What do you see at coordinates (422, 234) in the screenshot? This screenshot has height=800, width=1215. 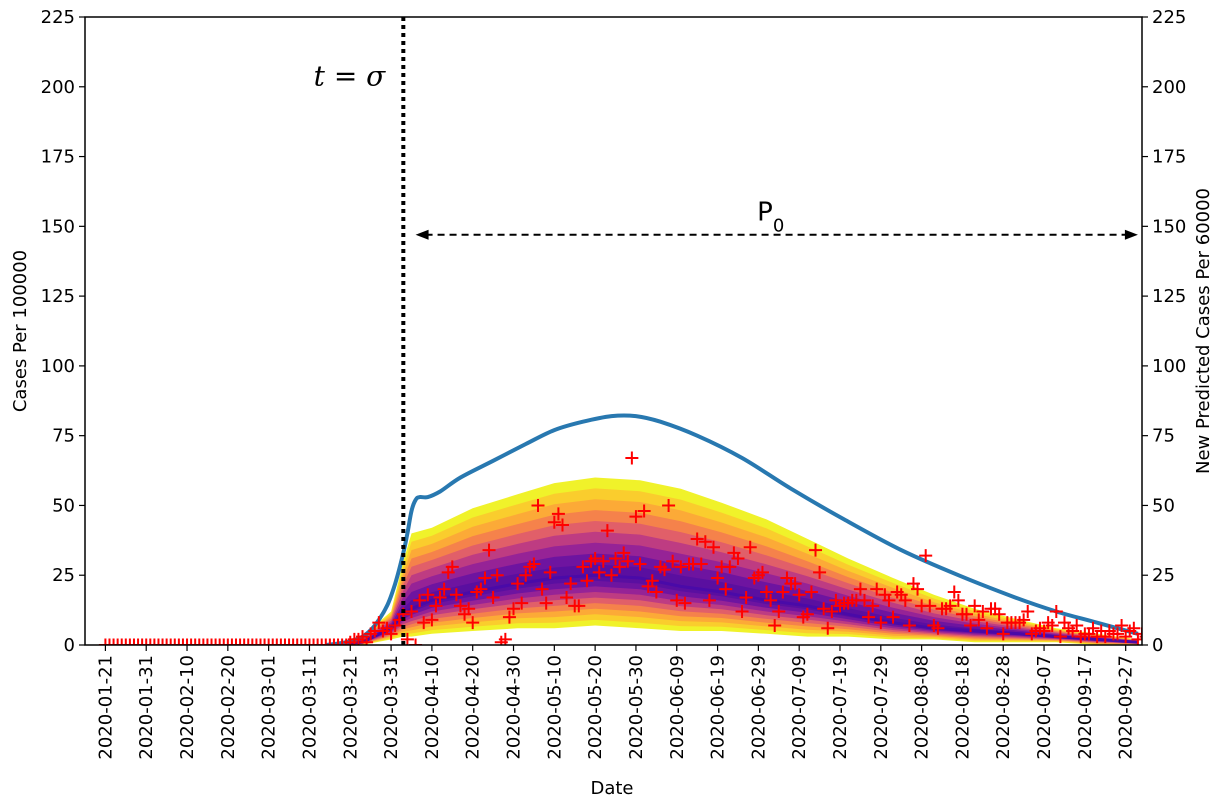 I see `p0-arrowhead-left` at bounding box center [422, 234].